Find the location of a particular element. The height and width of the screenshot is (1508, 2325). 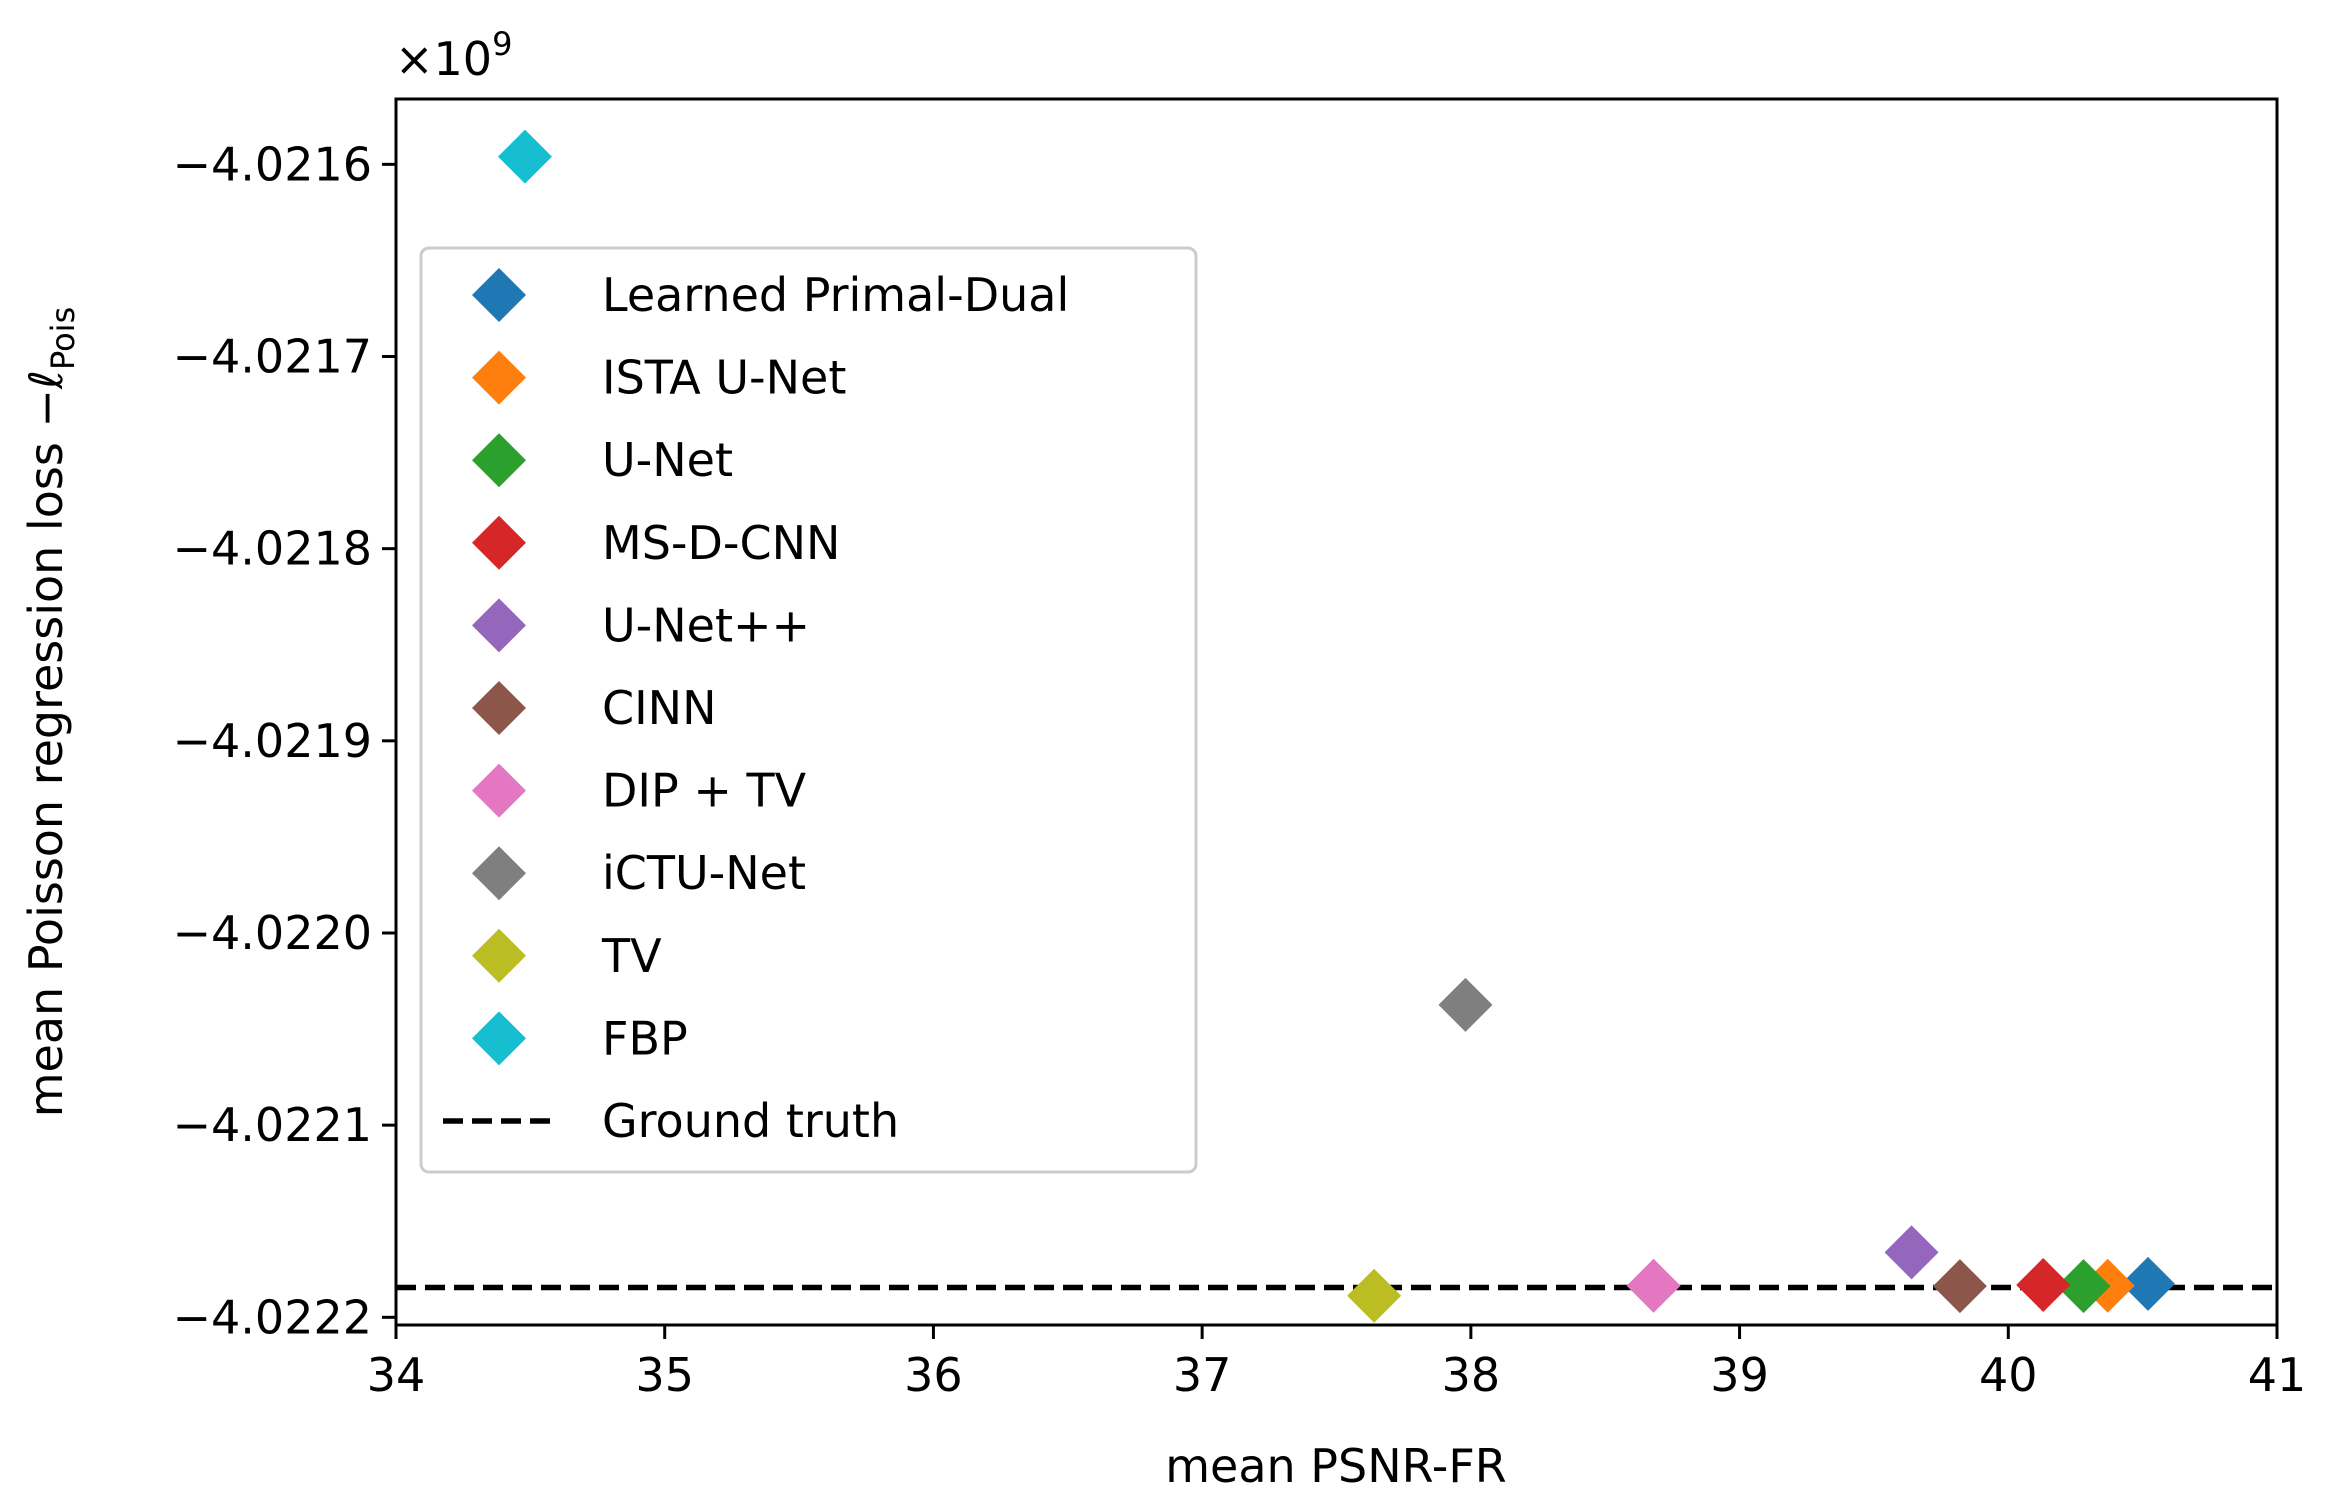

legend-marker-fbp is located at coordinates (499, 1038).